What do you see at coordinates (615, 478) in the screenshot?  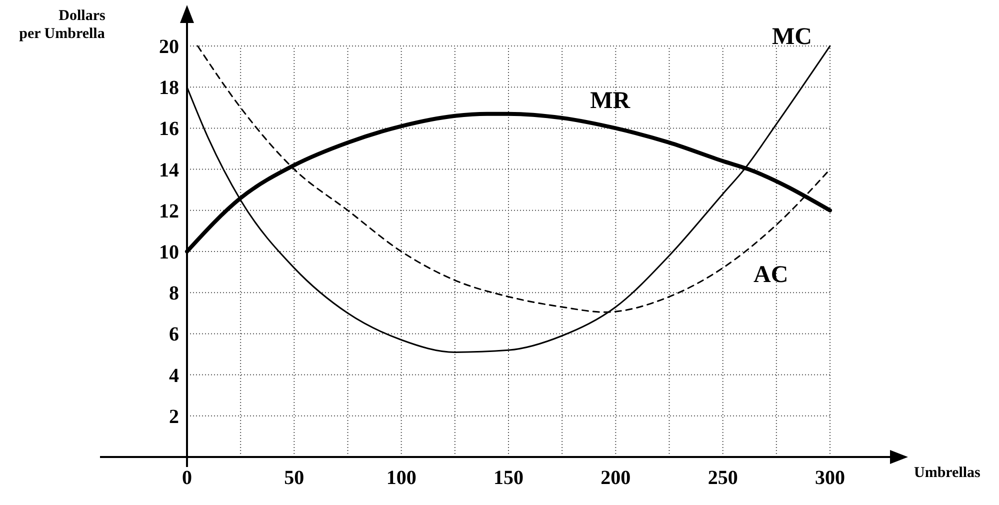 I see `x-tick-label: 200` at bounding box center [615, 478].